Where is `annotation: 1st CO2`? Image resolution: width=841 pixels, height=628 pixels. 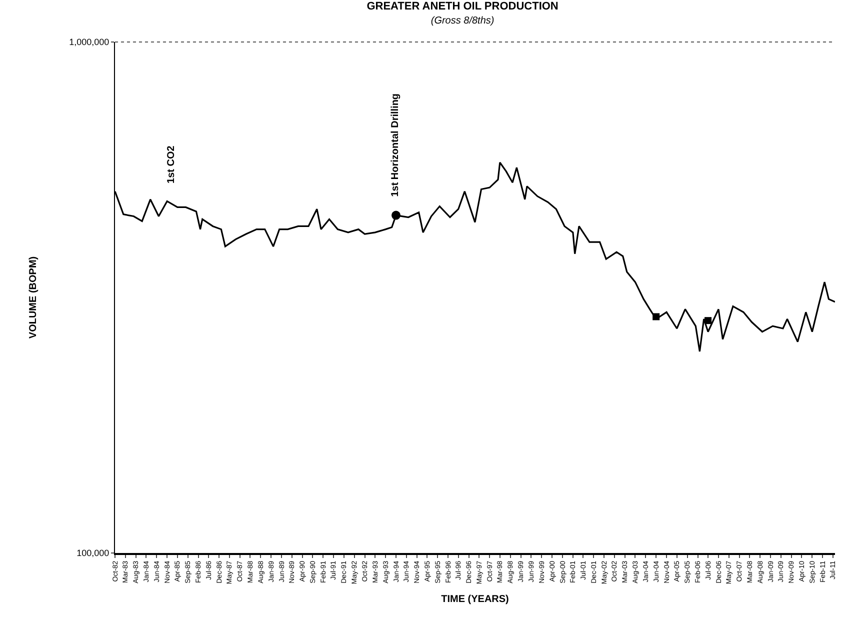 annotation: 1st CO2 is located at coordinates (172, 164).